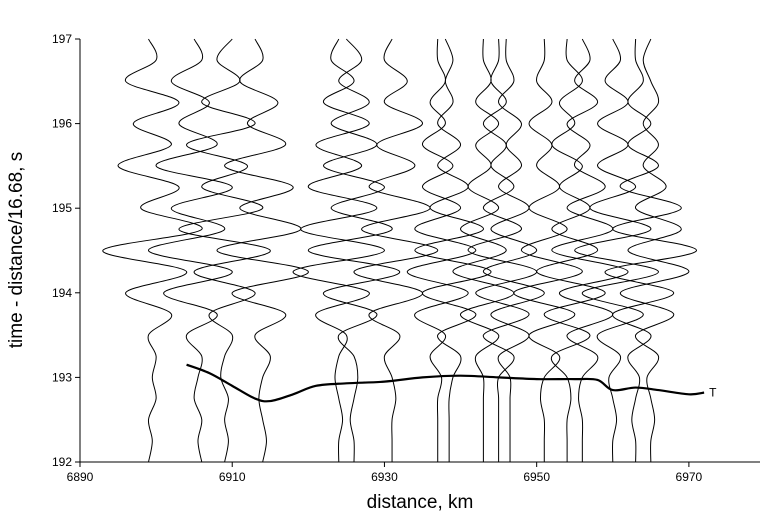 The height and width of the screenshot is (521, 779). Describe the element at coordinates (713, 393) in the screenshot. I see `curve-label: T` at that location.